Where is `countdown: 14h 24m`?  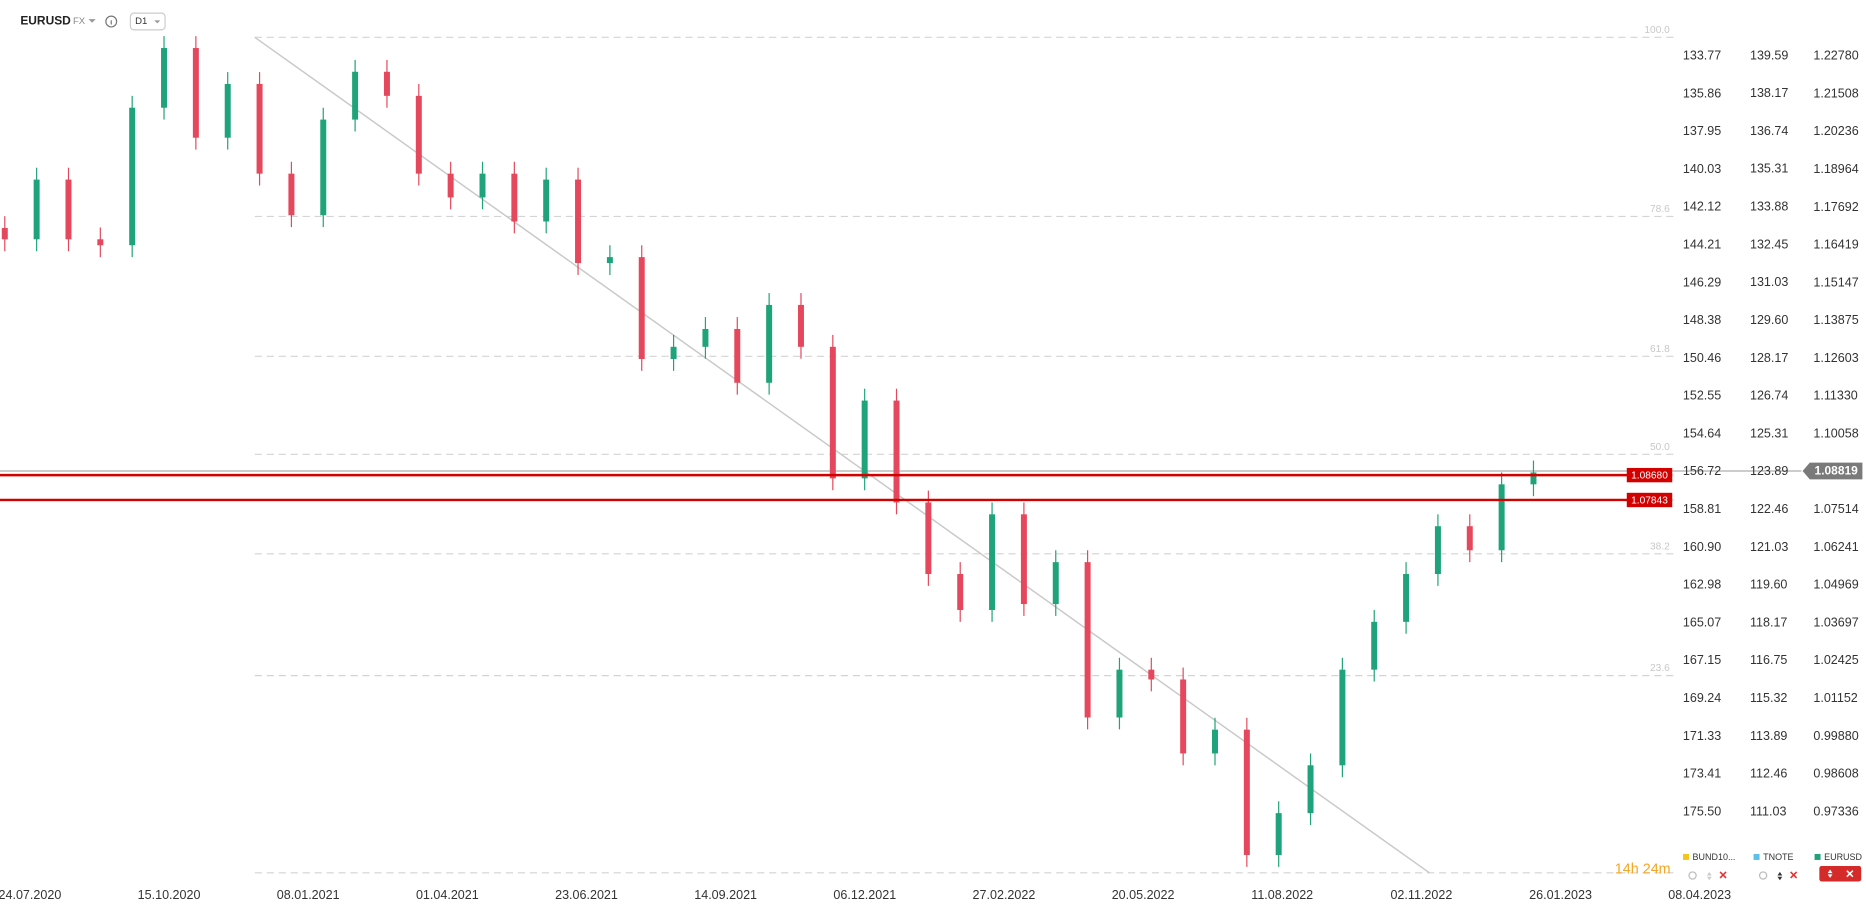 countdown: 14h 24m is located at coordinates (1643, 869).